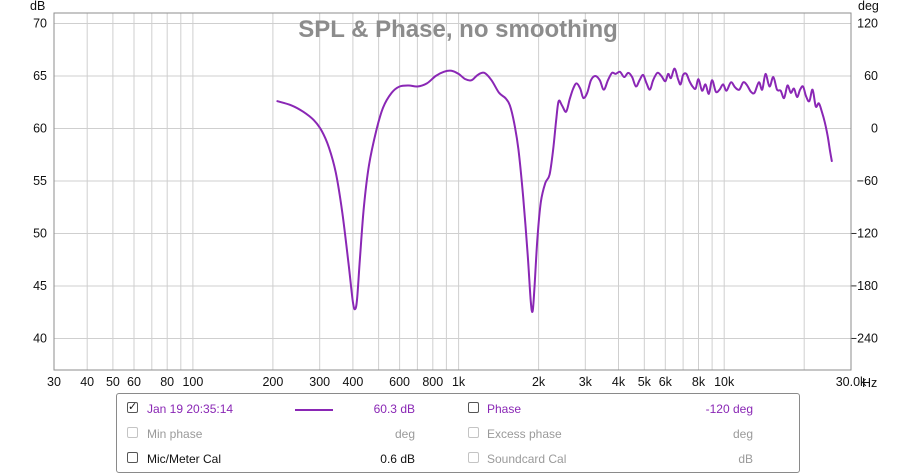 This screenshot has width=918, height=475. Describe the element at coordinates (40, 286) in the screenshot. I see `y-tick-label: 45` at that location.